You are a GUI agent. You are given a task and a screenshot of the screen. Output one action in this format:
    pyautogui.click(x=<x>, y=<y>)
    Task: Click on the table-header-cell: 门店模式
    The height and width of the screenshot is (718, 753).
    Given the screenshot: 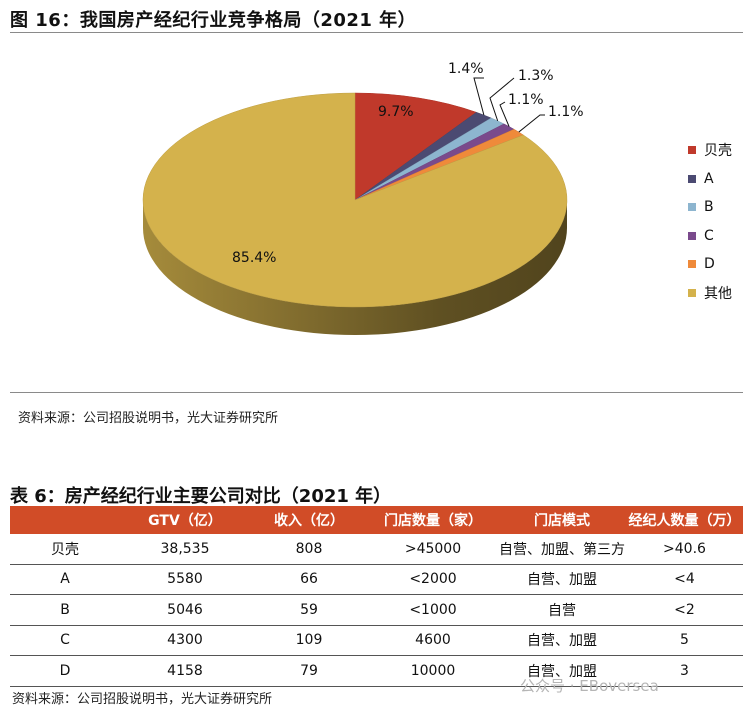 What is the action you would take?
    pyautogui.click(x=562, y=521)
    